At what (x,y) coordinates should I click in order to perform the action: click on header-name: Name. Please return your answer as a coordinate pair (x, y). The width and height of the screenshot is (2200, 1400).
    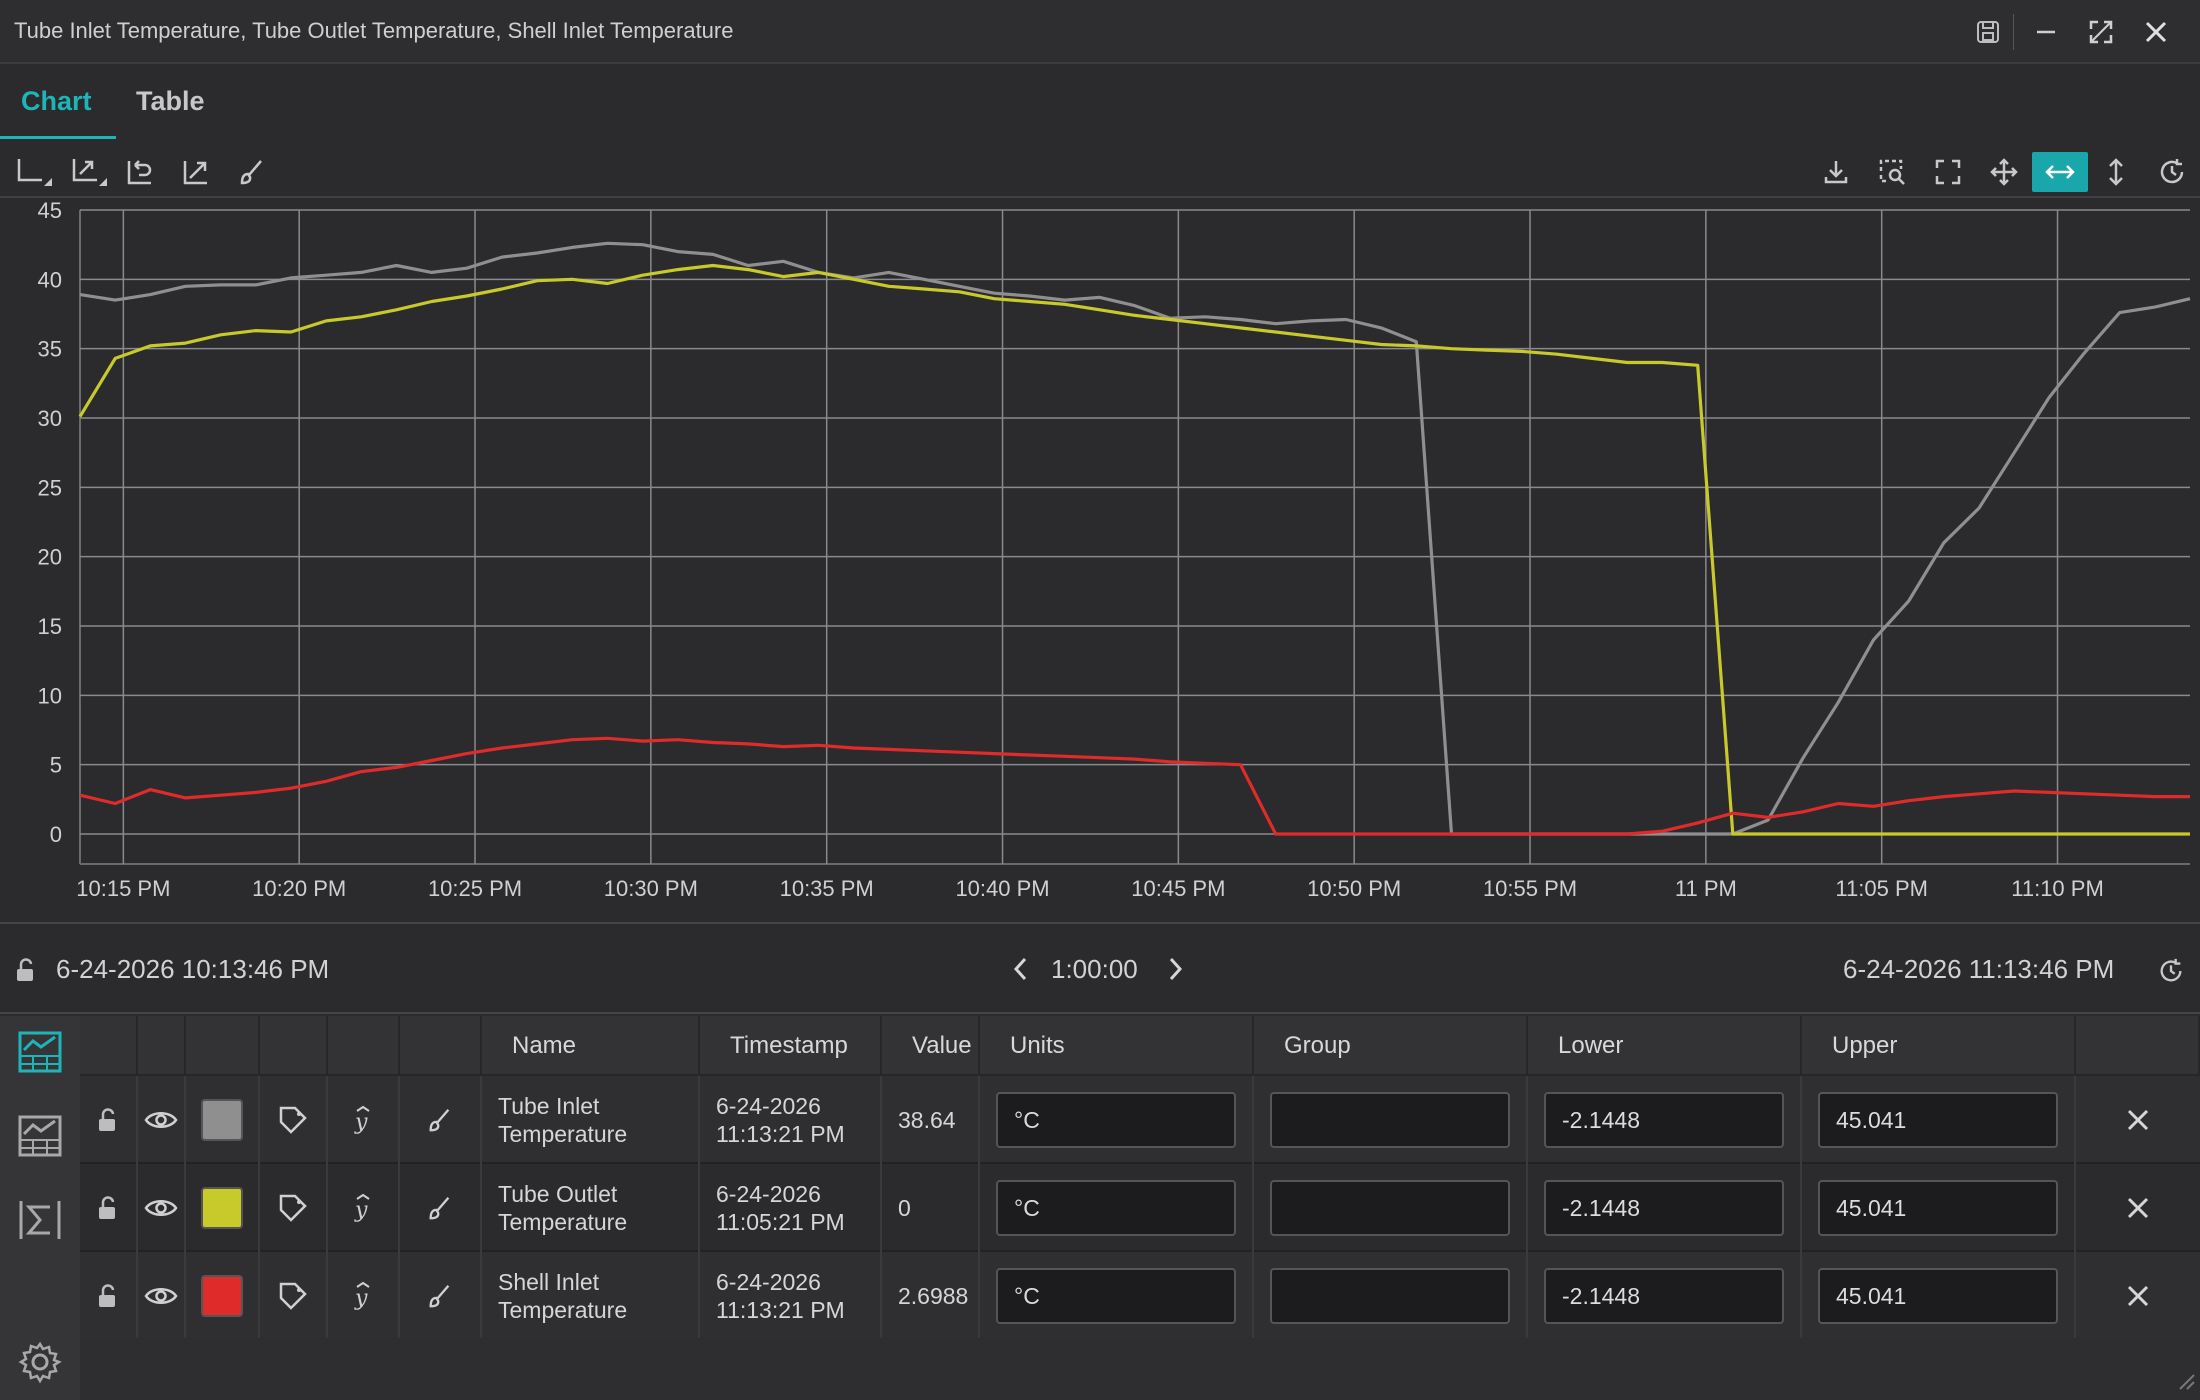
    Looking at the image, I should click on (591, 1046).